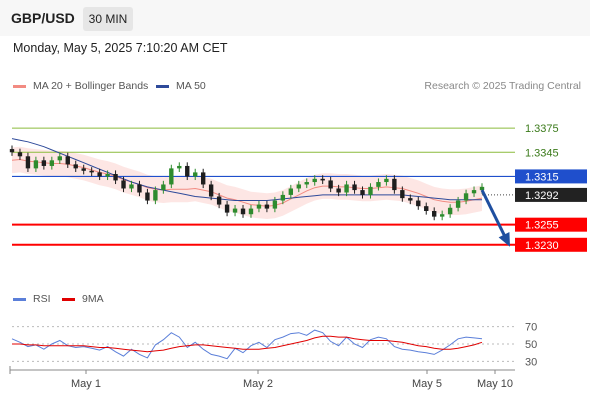 Image resolution: width=590 pixels, height=400 pixels. I want to click on legend-ma20-label: MA 20 + Bollinger Bands, so click(91, 86).